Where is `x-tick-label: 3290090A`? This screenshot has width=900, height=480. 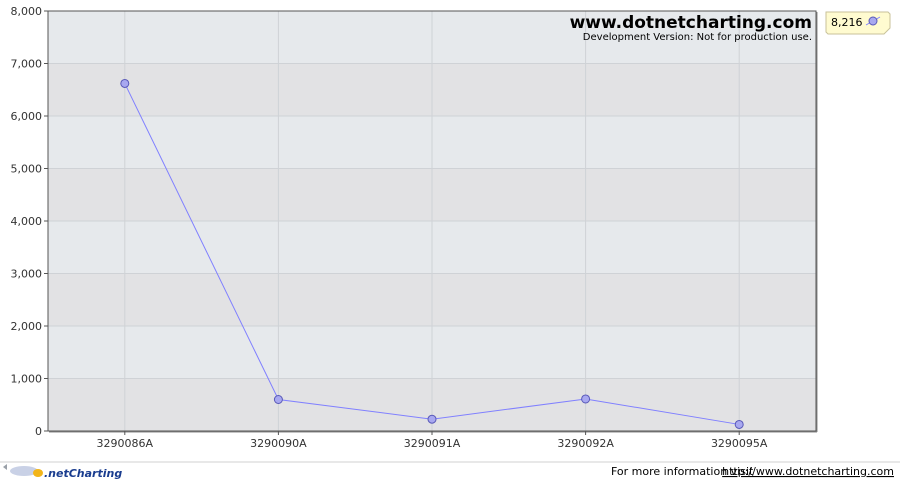 x-tick-label: 3290090A is located at coordinates (278, 443).